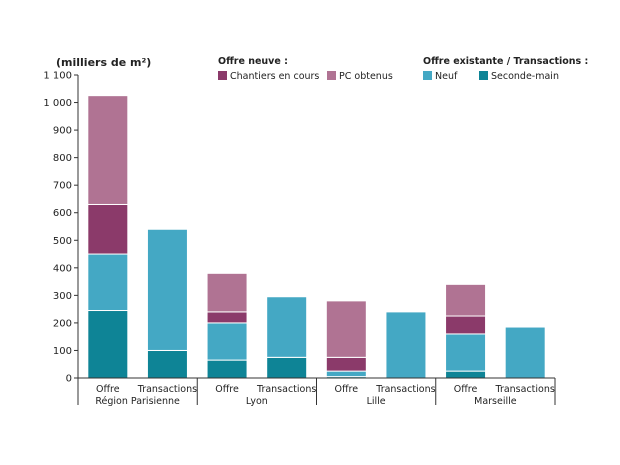  What do you see at coordinates (62, 351) in the screenshot?
I see `y-tick-label: 100` at bounding box center [62, 351].